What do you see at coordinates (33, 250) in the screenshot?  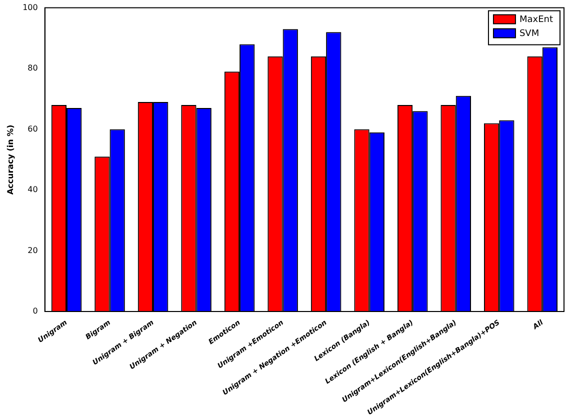 I see `y-tick-label: 20` at bounding box center [33, 250].